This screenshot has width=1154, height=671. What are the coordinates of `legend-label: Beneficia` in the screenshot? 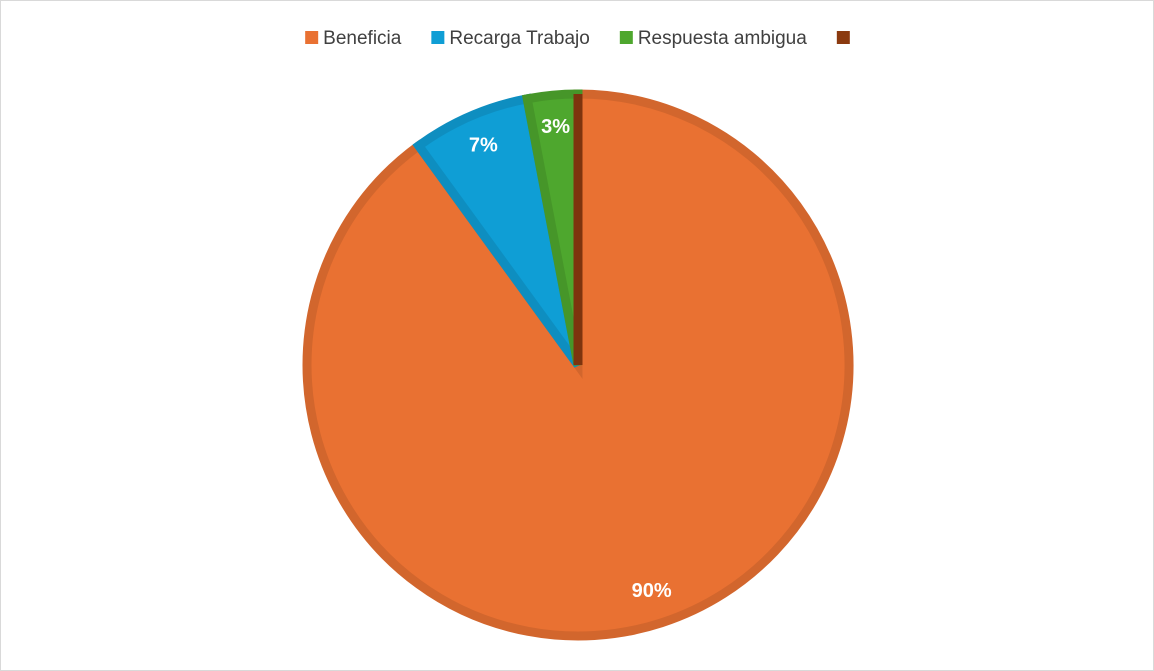 It's located at (362, 38).